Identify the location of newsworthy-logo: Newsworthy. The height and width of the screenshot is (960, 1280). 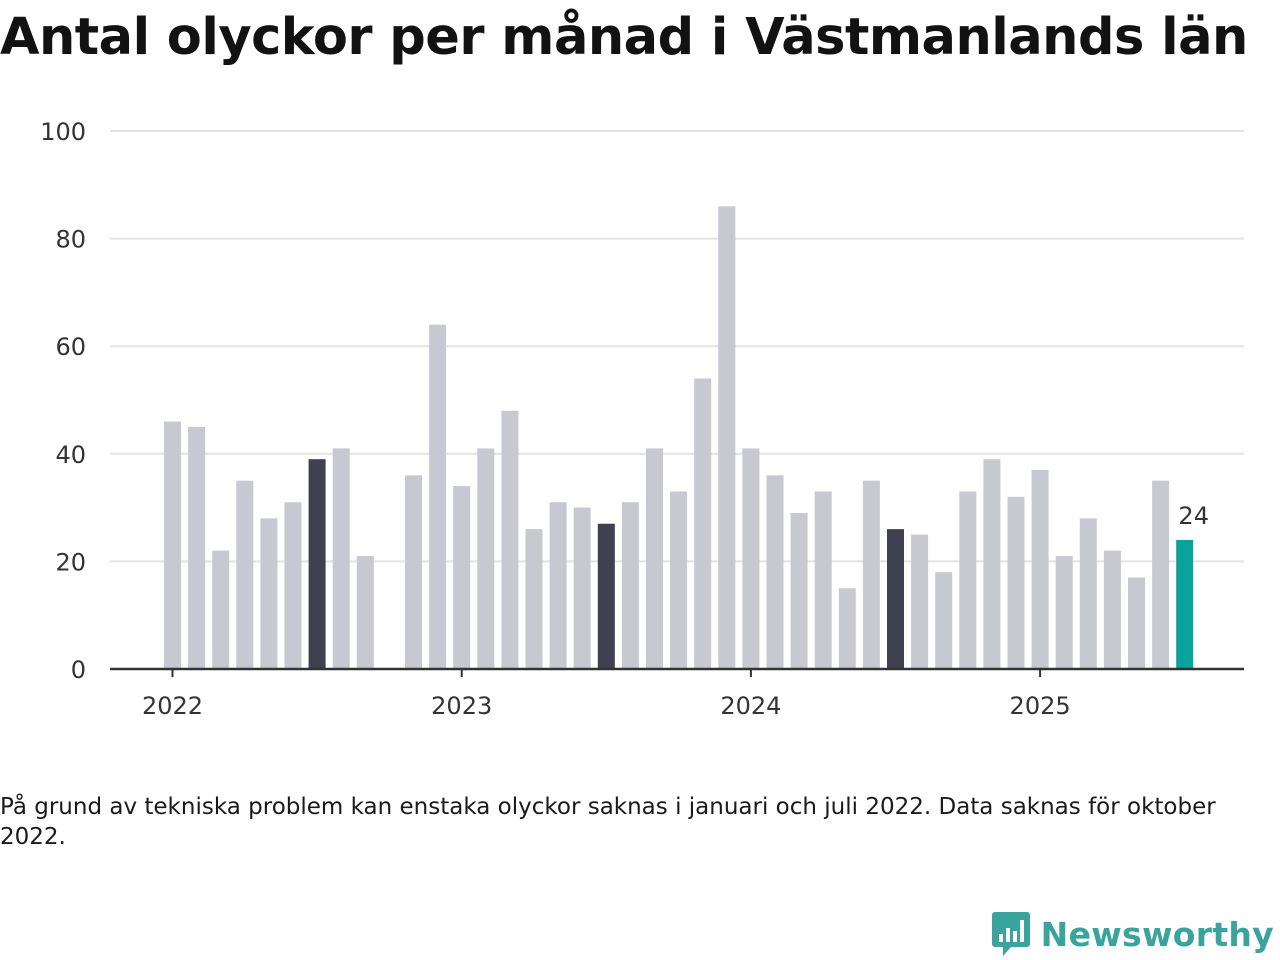
(1132, 934).